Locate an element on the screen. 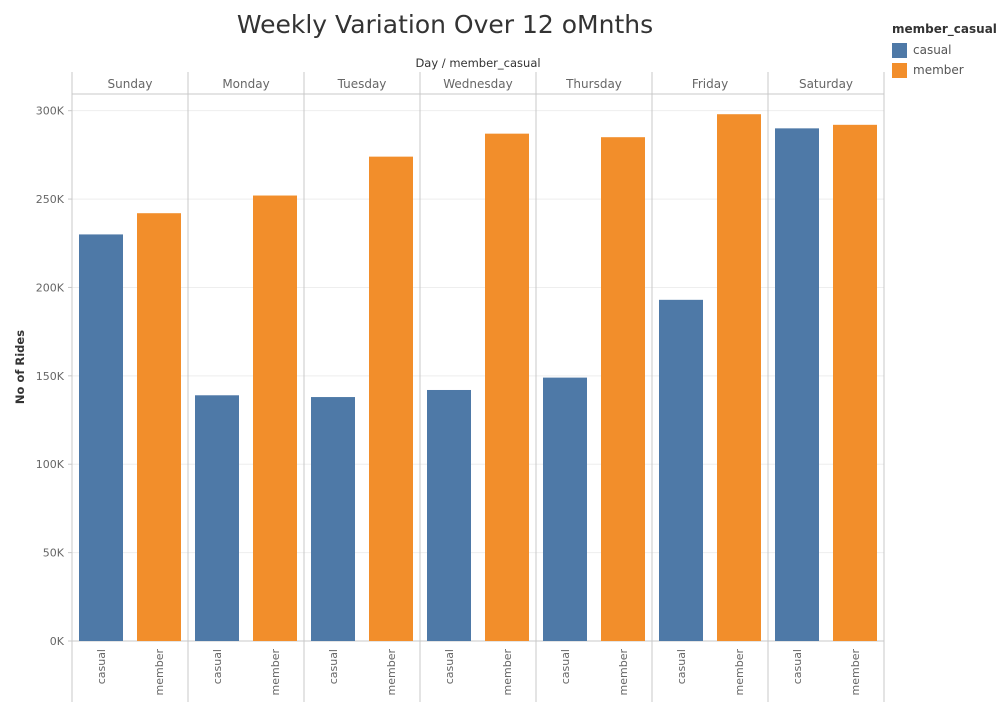 This screenshot has height=718, width=999. day-header-friday: Friday is located at coordinates (710, 84).